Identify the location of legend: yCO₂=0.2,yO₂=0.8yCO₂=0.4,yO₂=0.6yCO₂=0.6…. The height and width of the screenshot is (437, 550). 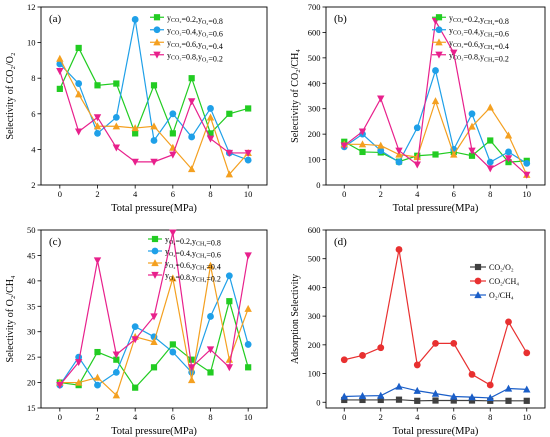
(186, 38).